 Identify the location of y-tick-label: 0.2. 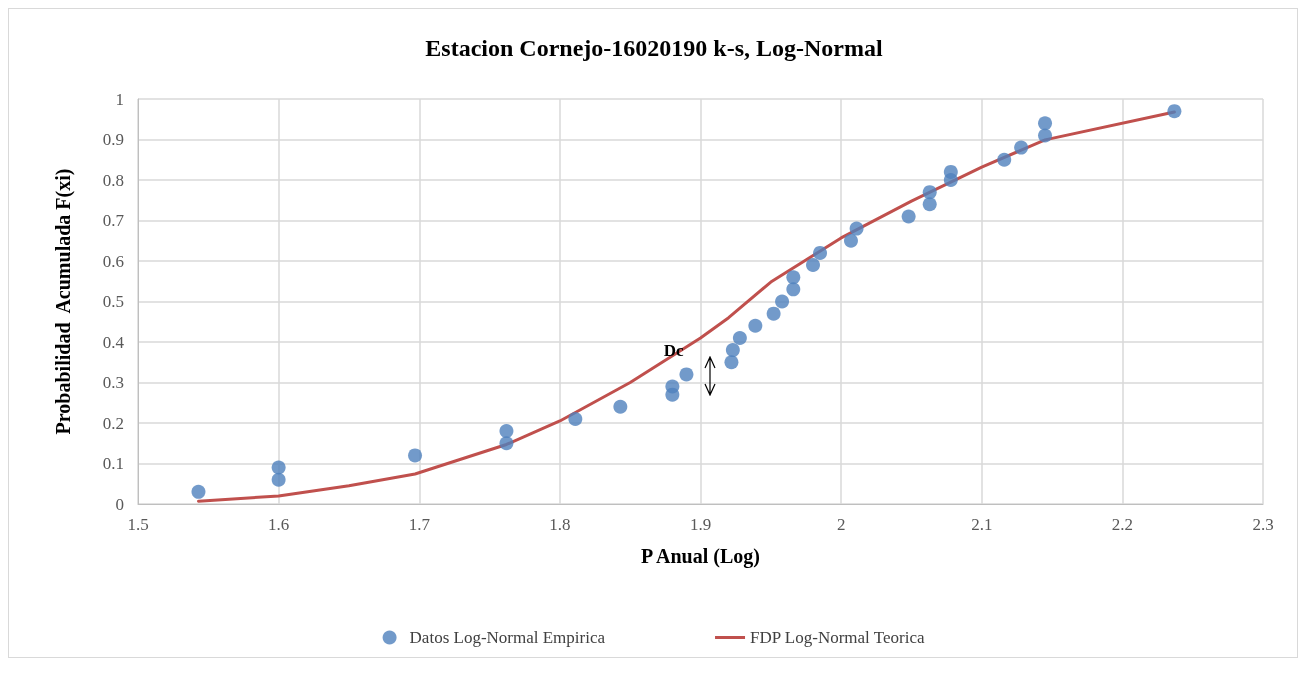
(113, 423).